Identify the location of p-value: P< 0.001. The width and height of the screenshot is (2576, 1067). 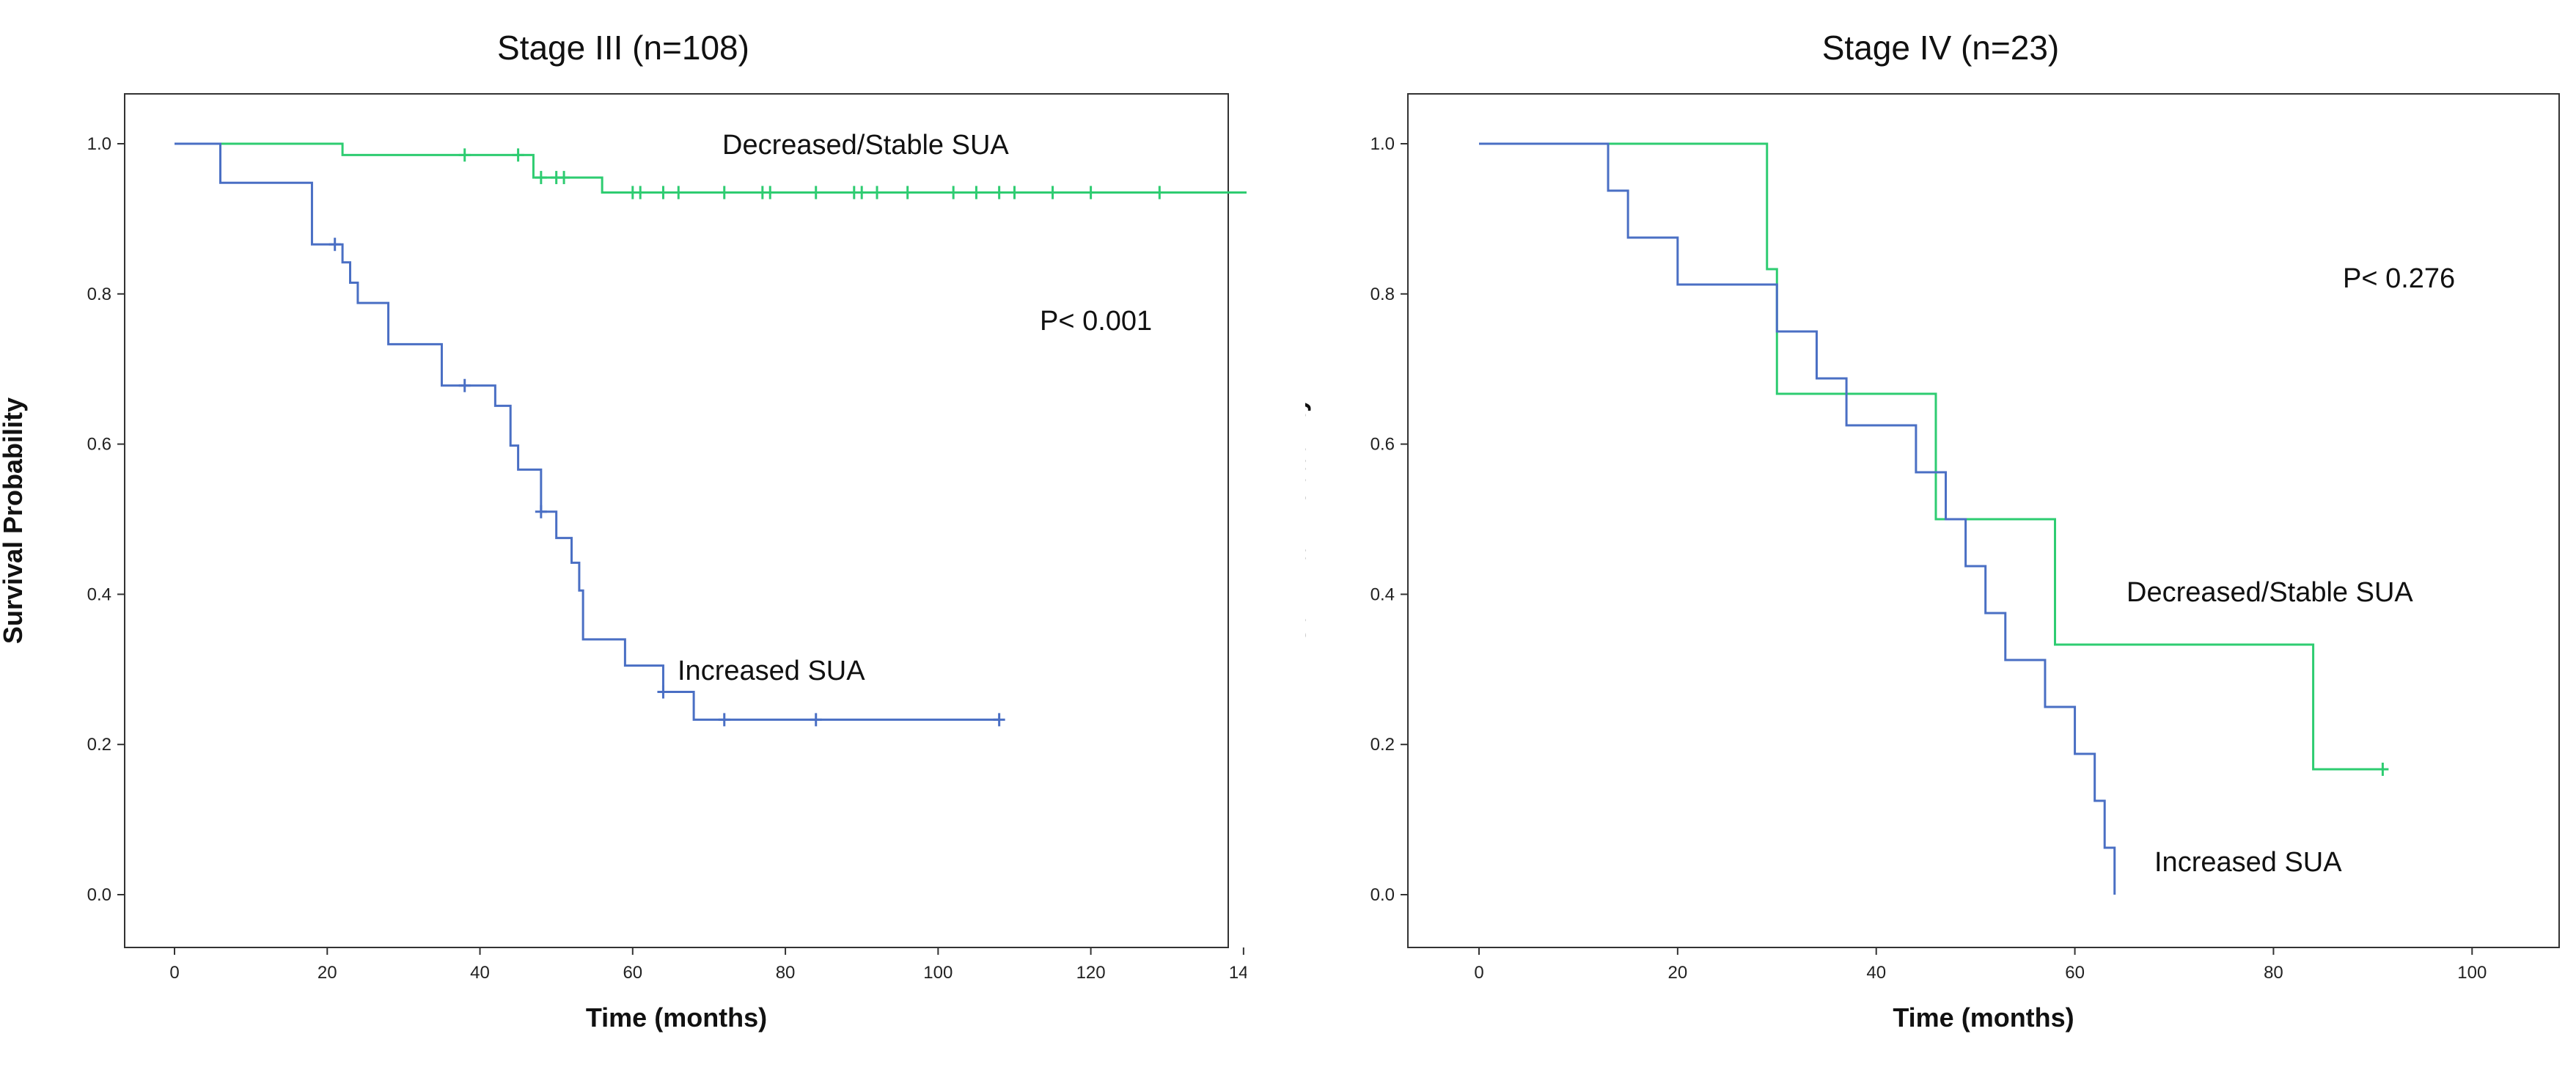
(1096, 321).